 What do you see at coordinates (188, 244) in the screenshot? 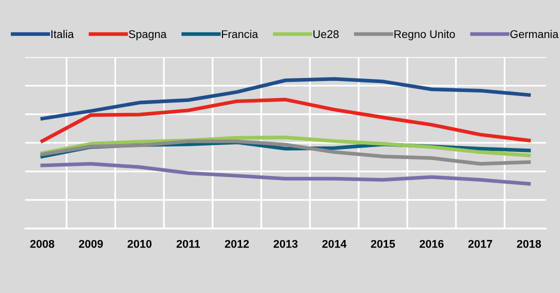
I see `x-tick-label: 2011` at bounding box center [188, 244].